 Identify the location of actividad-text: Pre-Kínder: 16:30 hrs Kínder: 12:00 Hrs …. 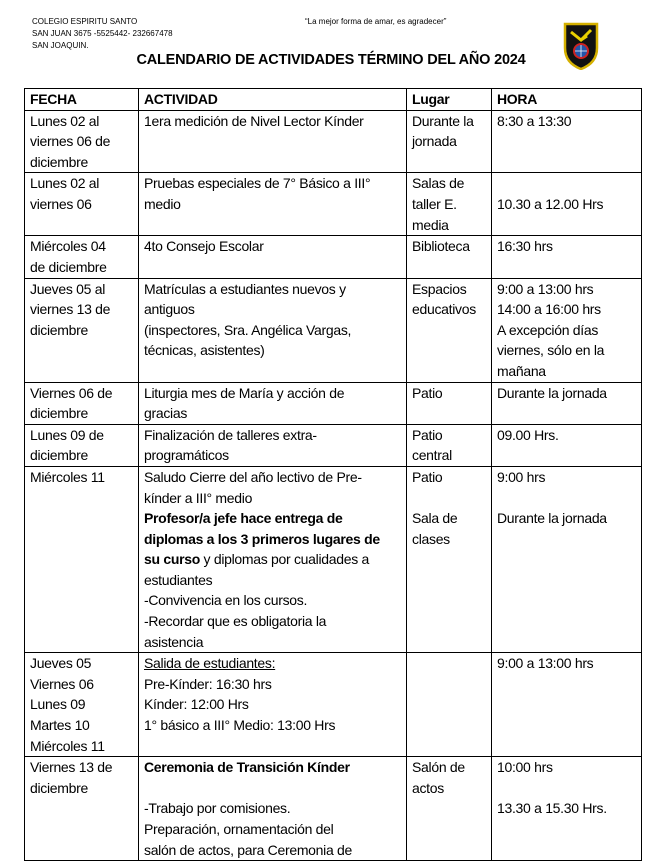
(240, 704).